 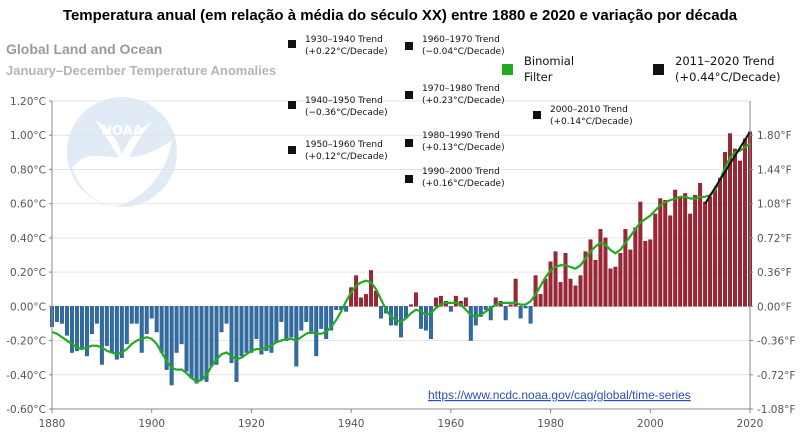 I want to click on trend-label-line1: 1980–1990 Trend, so click(x=461, y=136).